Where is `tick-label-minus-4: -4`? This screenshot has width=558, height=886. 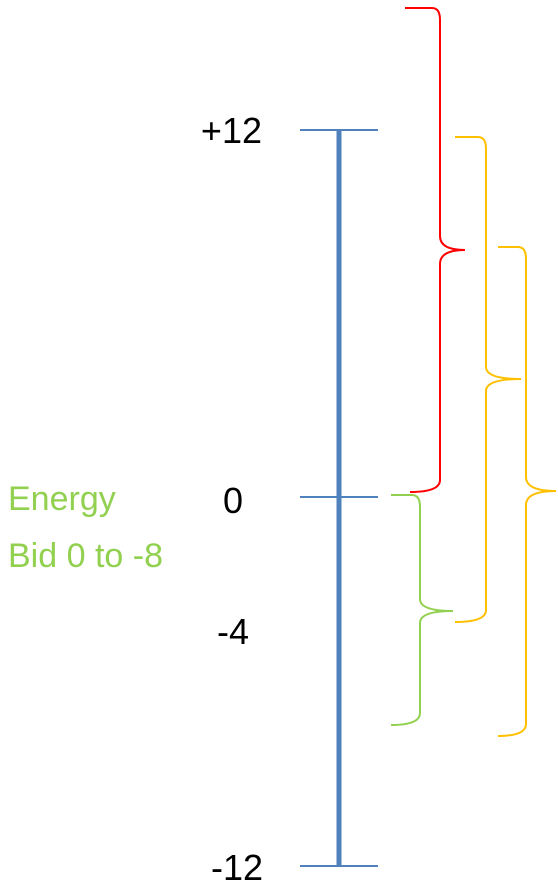 tick-label-minus-4: -4 is located at coordinates (233, 631).